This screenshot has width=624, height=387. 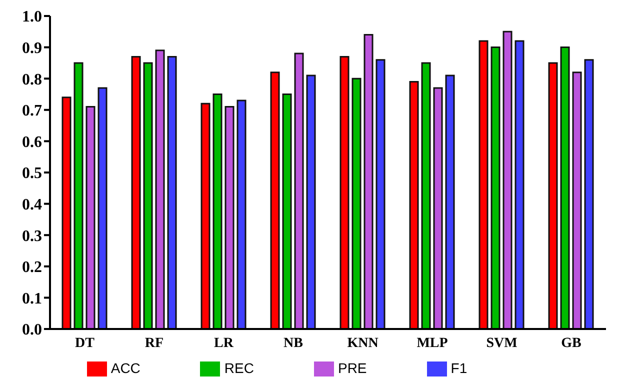 I want to click on y-tick-label: 0.9, so click(x=32, y=48).